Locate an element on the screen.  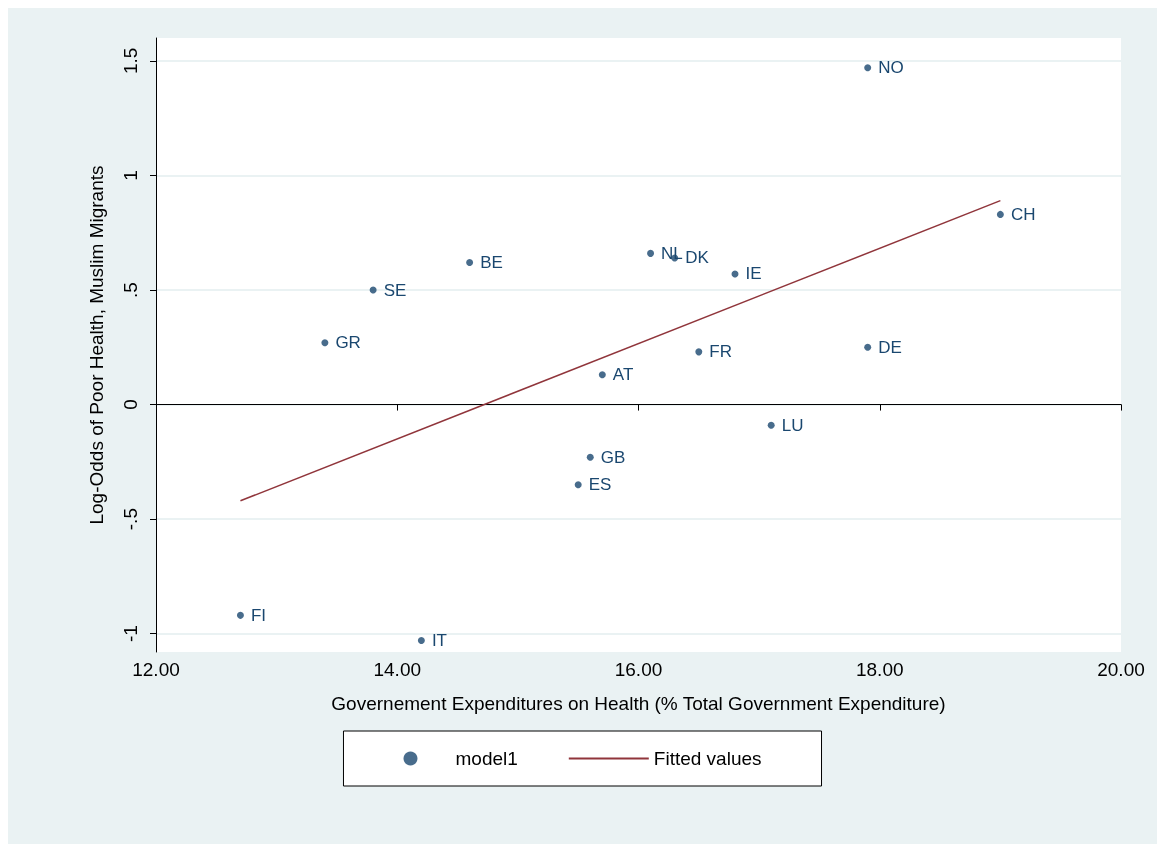
annotation: DE is located at coordinates (890, 347).